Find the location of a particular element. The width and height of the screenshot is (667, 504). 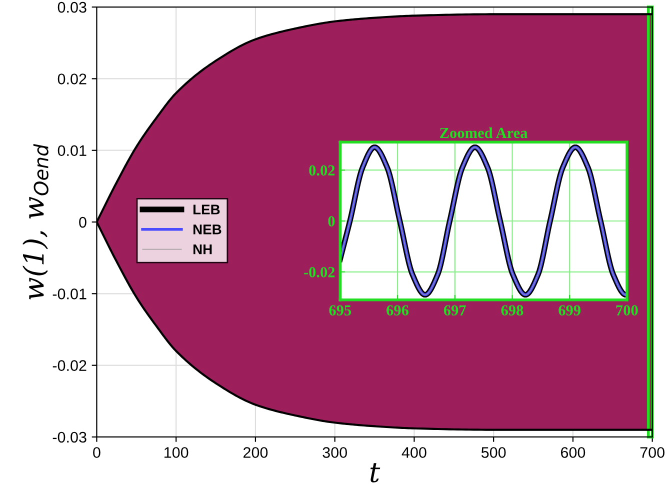

x-tick-label: 699 is located at coordinates (569, 310).